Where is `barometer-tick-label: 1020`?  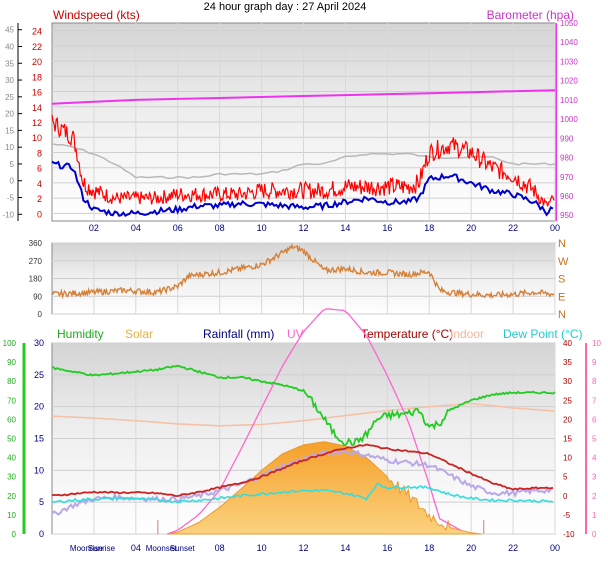
barometer-tick-label: 1020 is located at coordinates (569, 81).